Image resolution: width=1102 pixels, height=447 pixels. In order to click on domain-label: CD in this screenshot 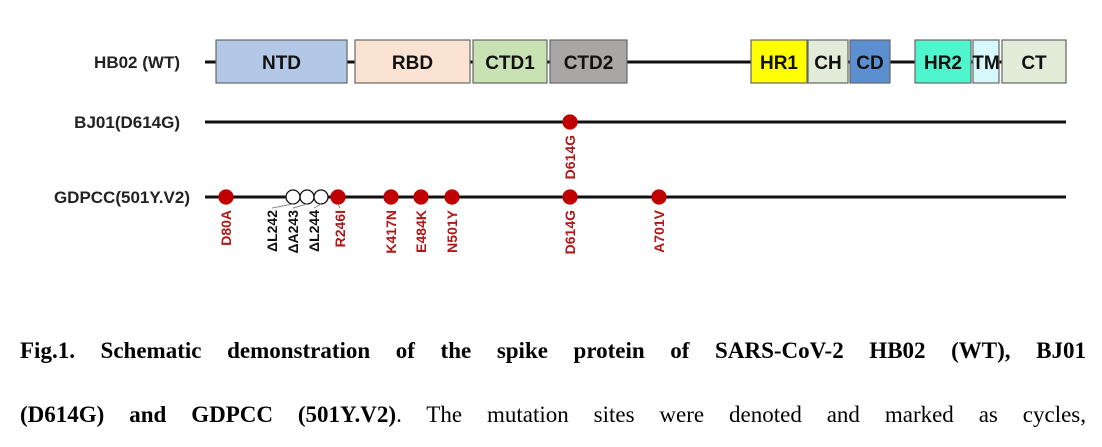, I will do `click(869, 63)`.